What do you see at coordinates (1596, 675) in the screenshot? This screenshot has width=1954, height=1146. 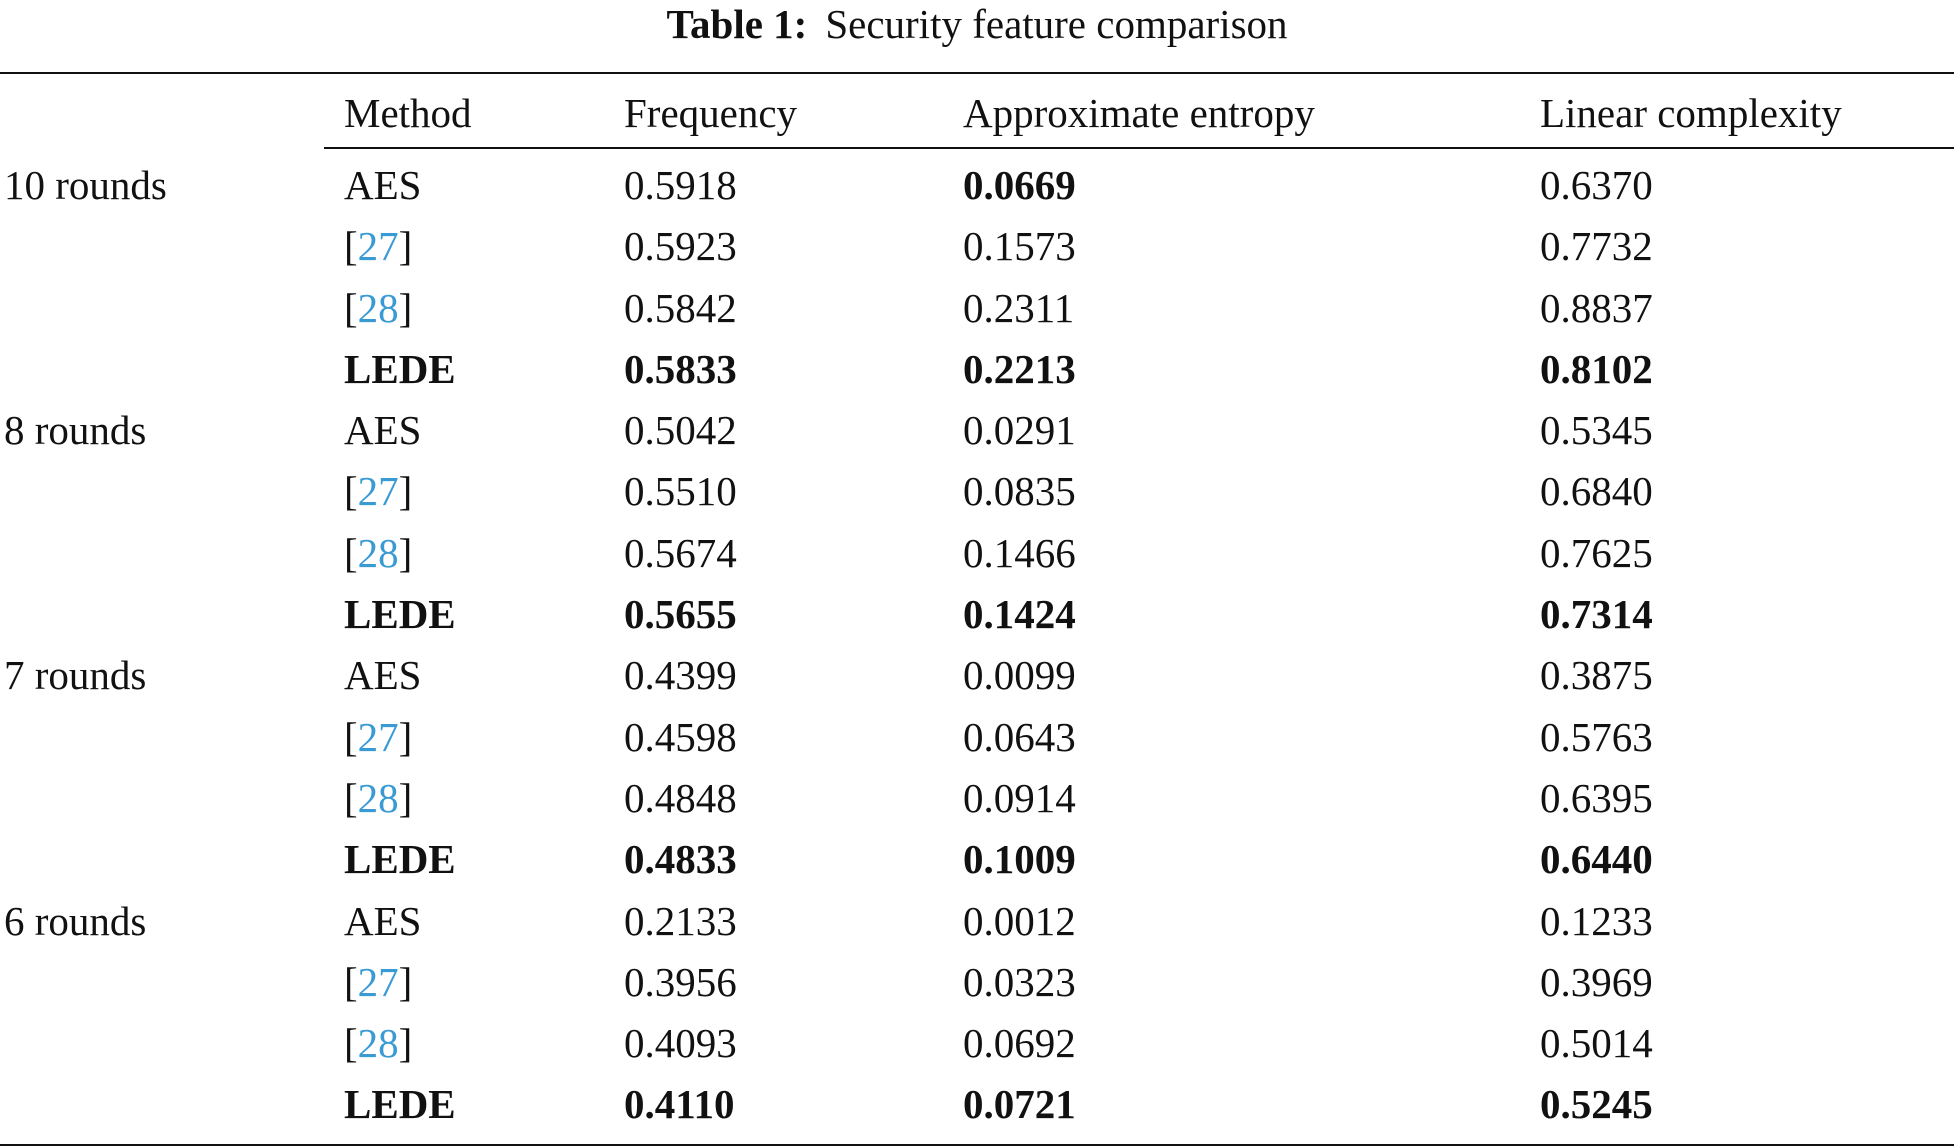 I see `cell-linear-complexity: 0.3875` at bounding box center [1596, 675].